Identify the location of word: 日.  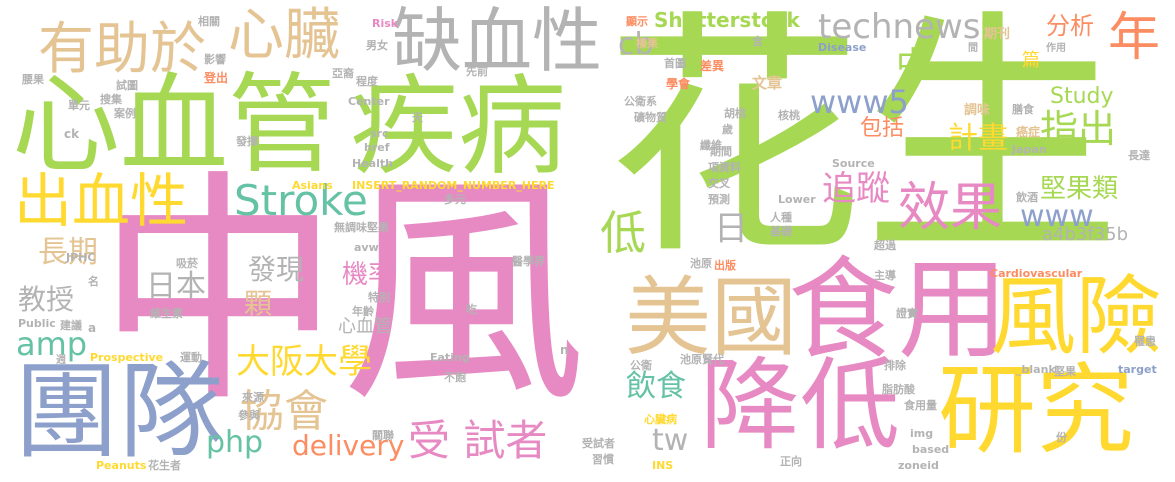
(731, 229).